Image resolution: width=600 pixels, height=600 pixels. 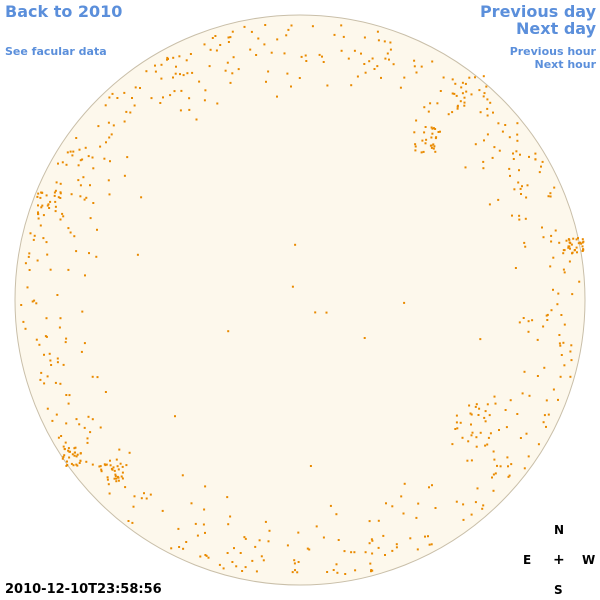 What do you see at coordinates (64, 11) in the screenshot?
I see `back-to-year-link: Back to 2010` at bounding box center [64, 11].